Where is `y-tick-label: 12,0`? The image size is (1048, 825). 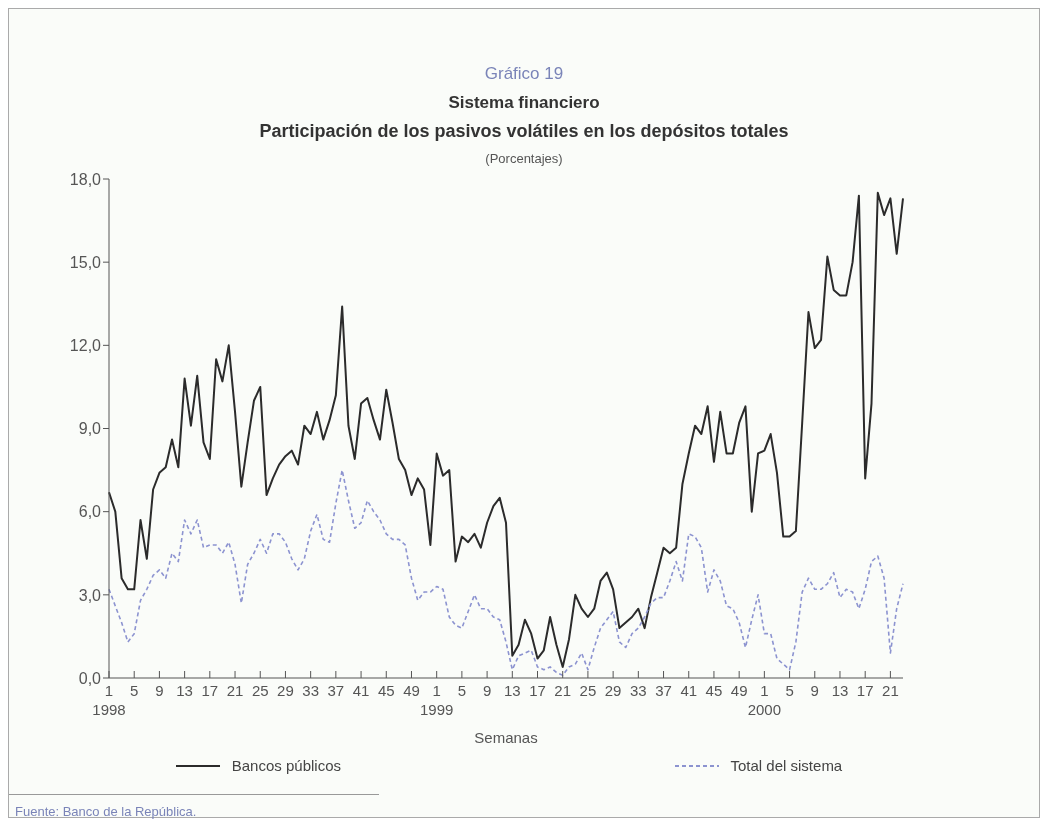 y-tick-label: 12,0 is located at coordinates (85, 346).